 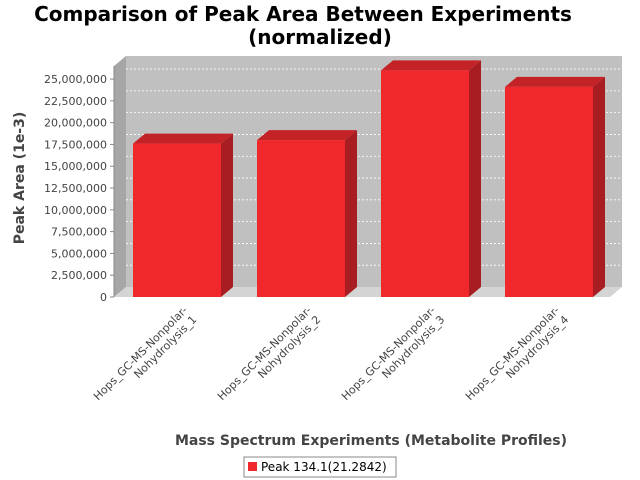 I want to click on x-tick-label: Hops_GC-MS-Nonpolar-Nohydrolysis_4, so click(x=517, y=358).